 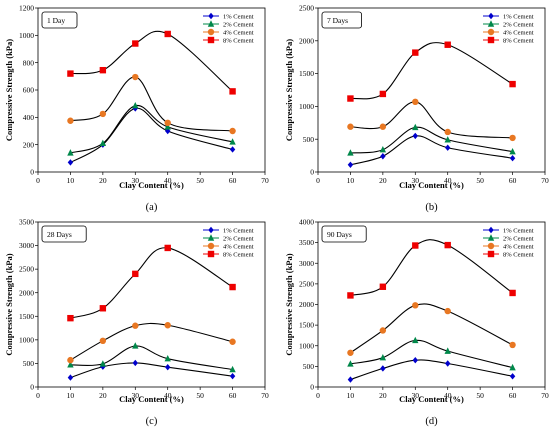 I want to click on y-tick-label: 500, so click(x=309, y=139).